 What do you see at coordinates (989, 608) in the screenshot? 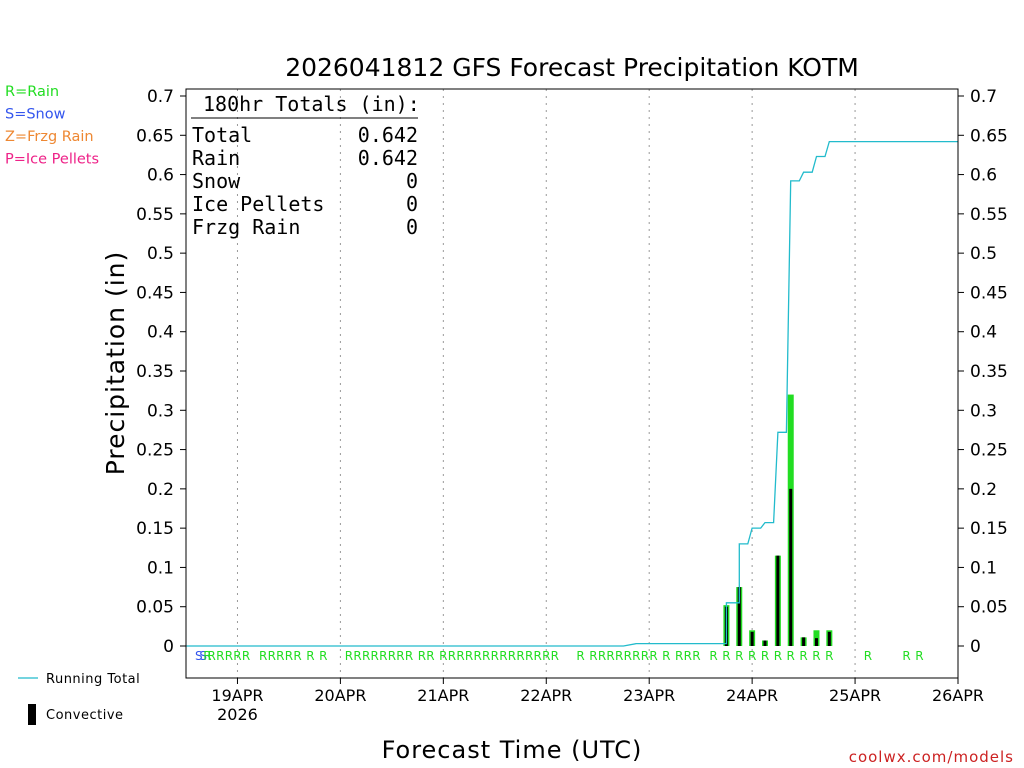
I see `y-tick-label-right: 0.05` at bounding box center [989, 608].